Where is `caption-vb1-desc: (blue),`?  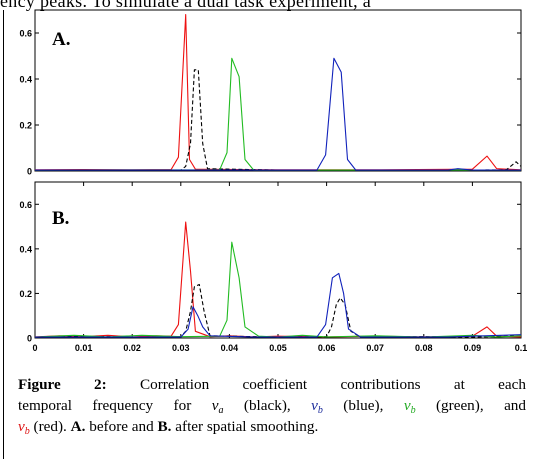 caption-vb1-desc: (blue), is located at coordinates (363, 405).